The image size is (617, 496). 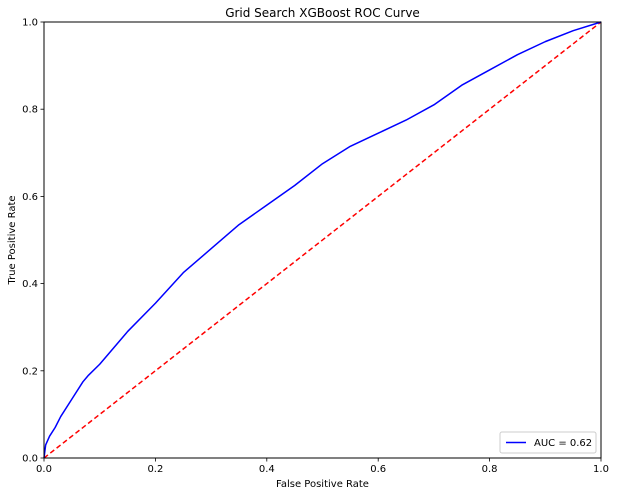 What do you see at coordinates (44, 469) in the screenshot?
I see `x-tick-label: 0.0` at bounding box center [44, 469].